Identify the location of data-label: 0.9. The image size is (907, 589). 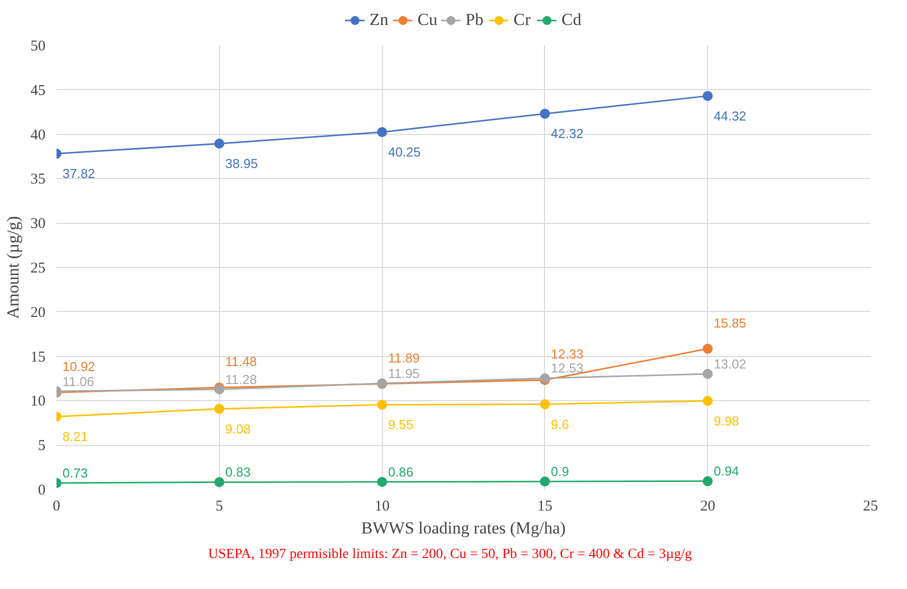
(559, 472).